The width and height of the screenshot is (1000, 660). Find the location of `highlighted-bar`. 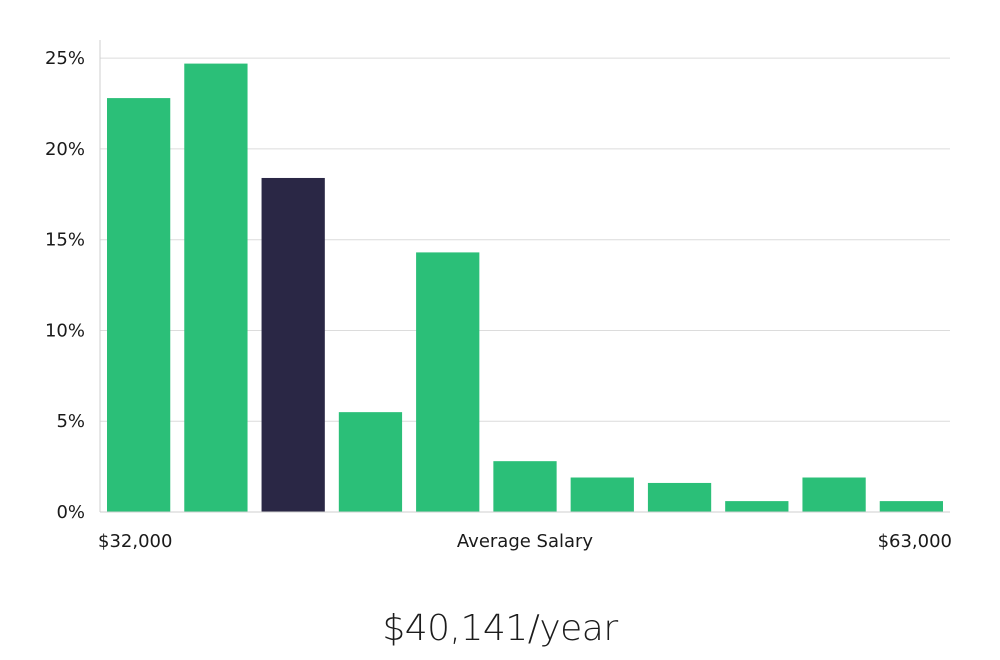

highlighted-bar is located at coordinates (293, 344).